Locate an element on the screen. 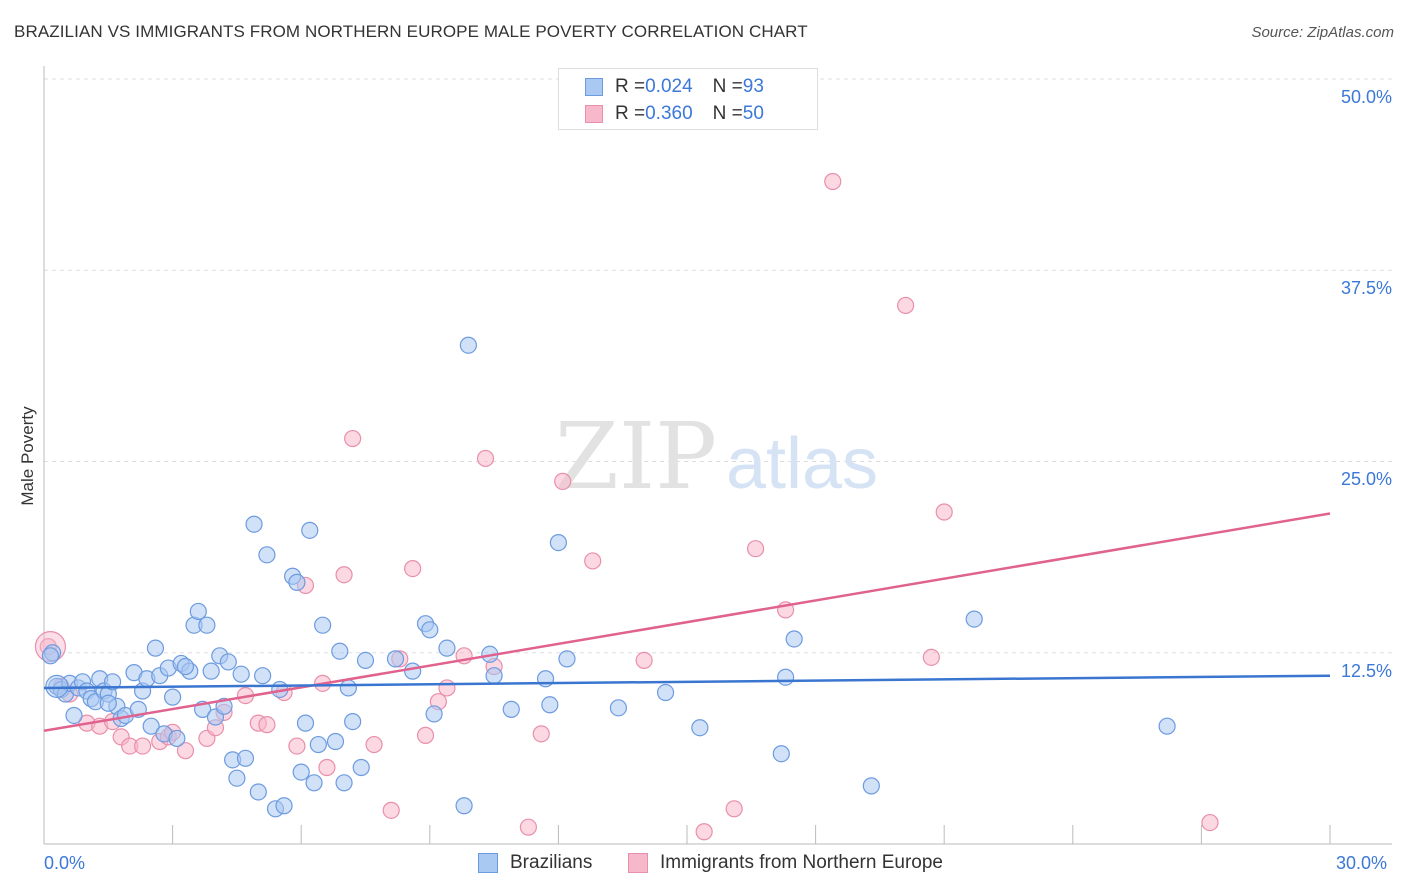 The image size is (1406, 892). watermark: ZIP atlas is located at coordinates (716, 456).